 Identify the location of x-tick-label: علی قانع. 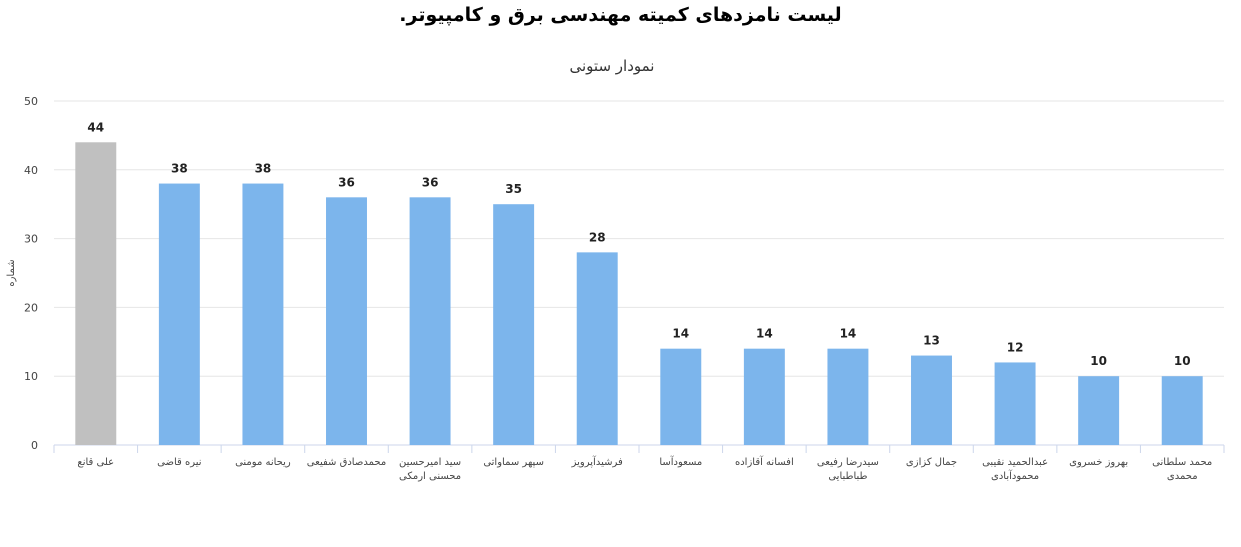
(95, 462).